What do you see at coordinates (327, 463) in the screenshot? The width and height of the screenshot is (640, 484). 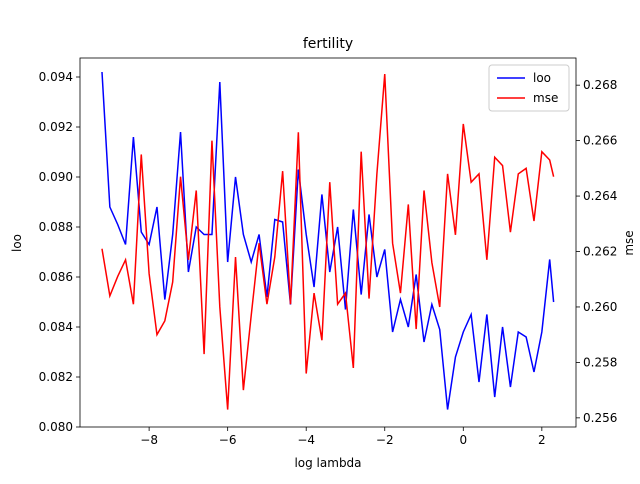 I see `x-axis-label: log lambda` at bounding box center [327, 463].